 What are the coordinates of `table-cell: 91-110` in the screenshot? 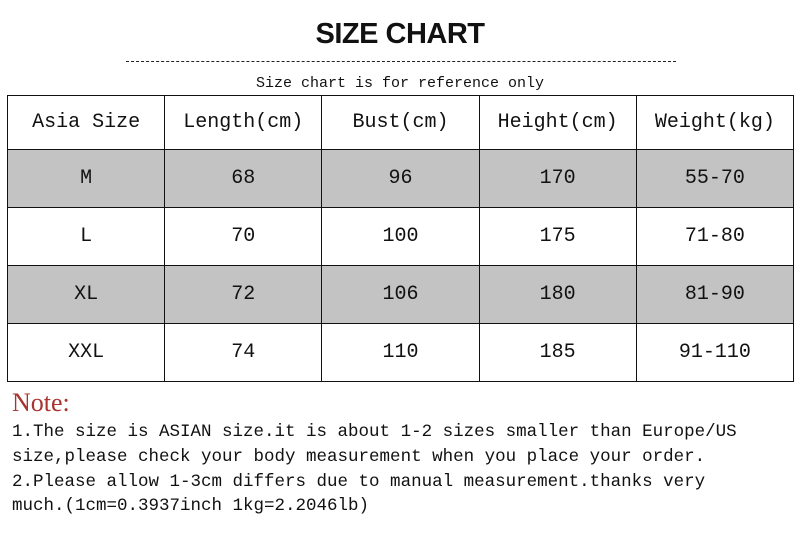 It's located at (715, 352).